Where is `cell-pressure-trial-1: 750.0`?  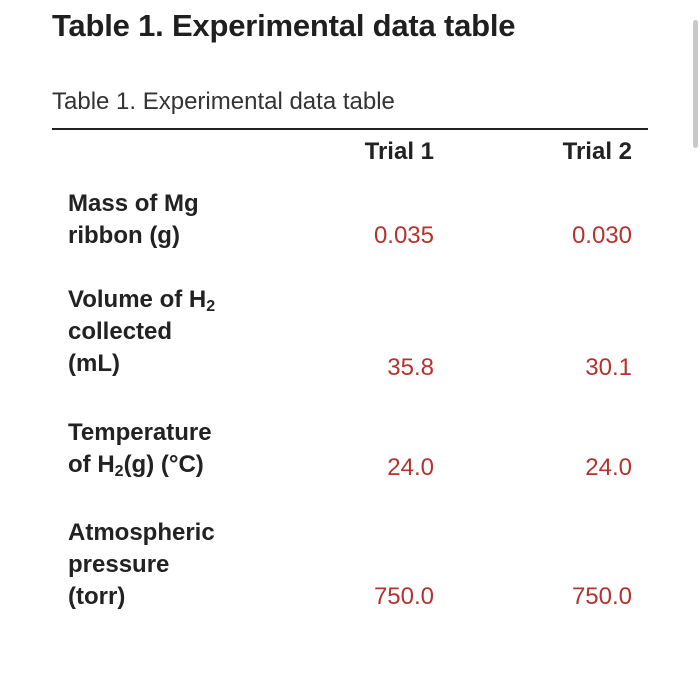 cell-pressure-trial-1: 750.0 is located at coordinates (403, 596).